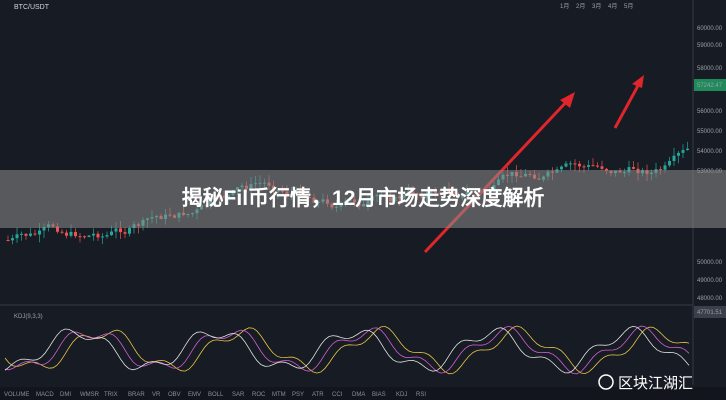 This screenshot has height=400, width=726. What do you see at coordinates (379, 395) in the screenshot?
I see `tab: BIAS` at bounding box center [379, 395].